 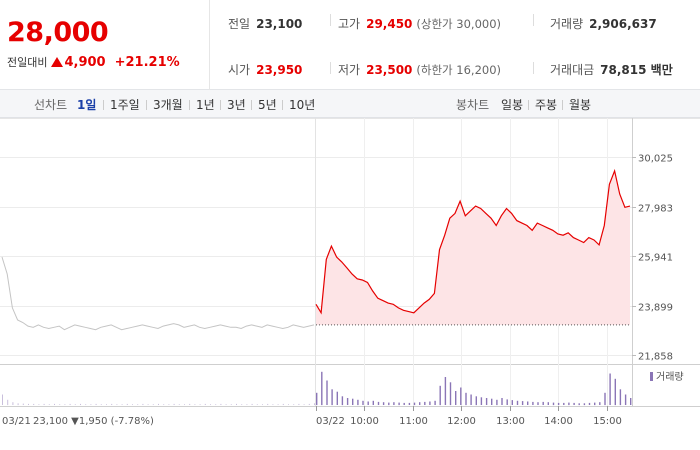 What do you see at coordinates (580, 105) in the screenshot?
I see `tab-monthly-candle: 월봉` at bounding box center [580, 105].